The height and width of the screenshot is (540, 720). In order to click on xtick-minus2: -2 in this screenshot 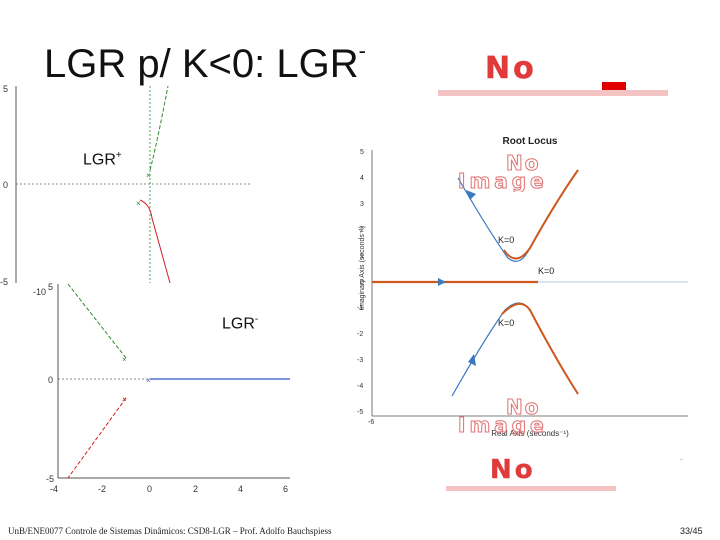, I will do `click(102, 489)`.